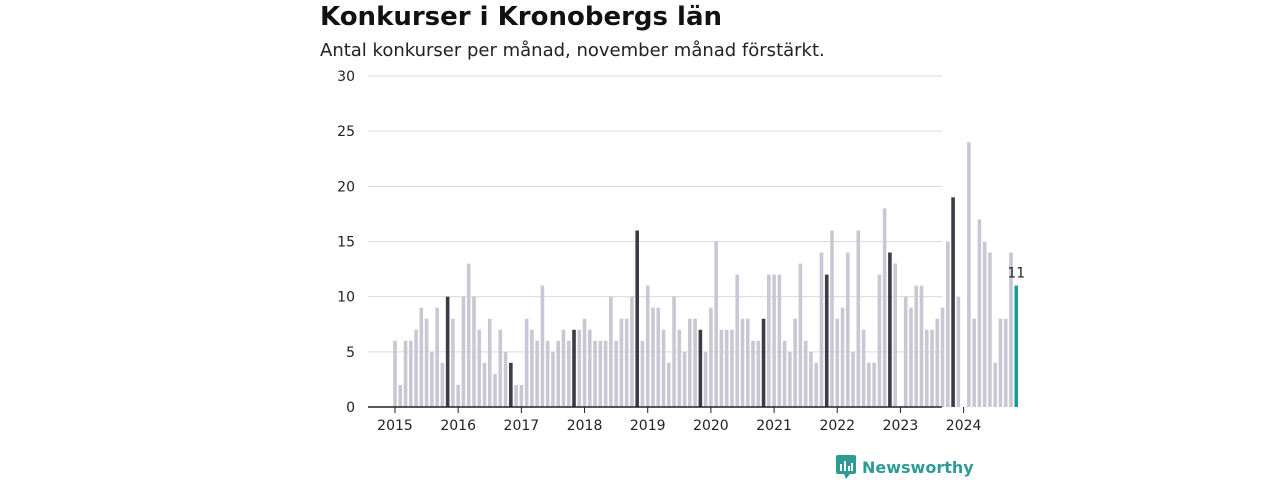 Image resolution: width=1280 pixels, height=480 pixels. I want to click on x-tick-label: 2019, so click(648, 426).